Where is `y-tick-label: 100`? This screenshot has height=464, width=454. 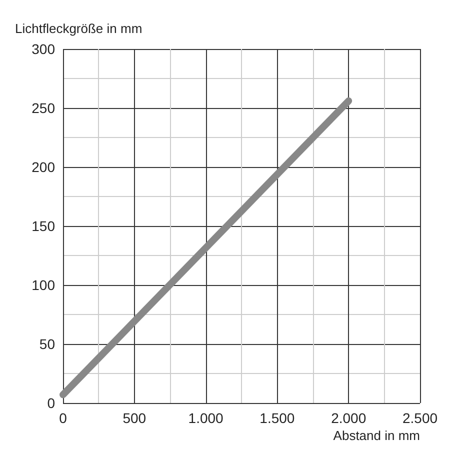
y-tick-label: 100 is located at coordinates (44, 285).